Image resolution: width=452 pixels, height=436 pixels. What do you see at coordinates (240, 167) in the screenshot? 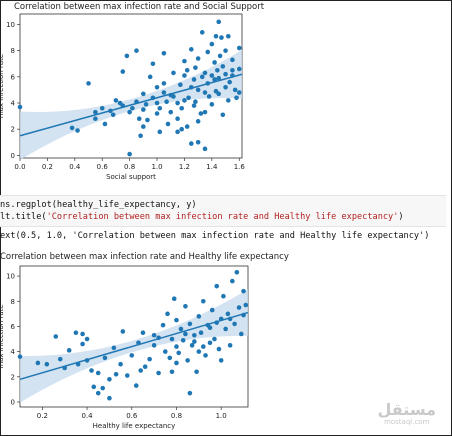
I see `x-tick-label: 1.6` at bounding box center [240, 167].